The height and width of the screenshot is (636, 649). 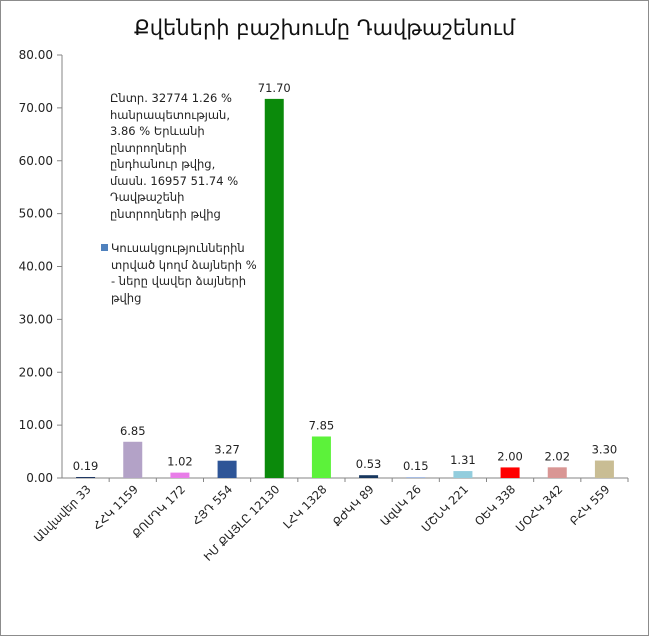 I want to click on bar-value-label: 3.30, so click(x=605, y=450).